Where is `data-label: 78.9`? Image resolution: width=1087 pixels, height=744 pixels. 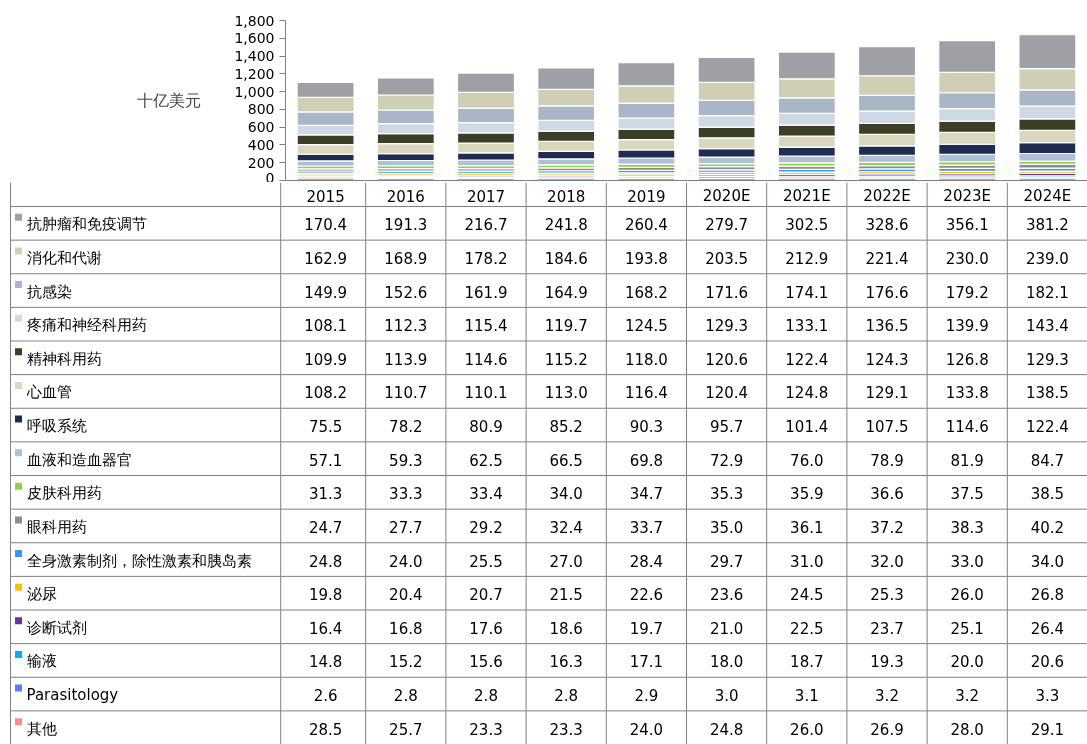 data-label: 78.9 is located at coordinates (887, 460).